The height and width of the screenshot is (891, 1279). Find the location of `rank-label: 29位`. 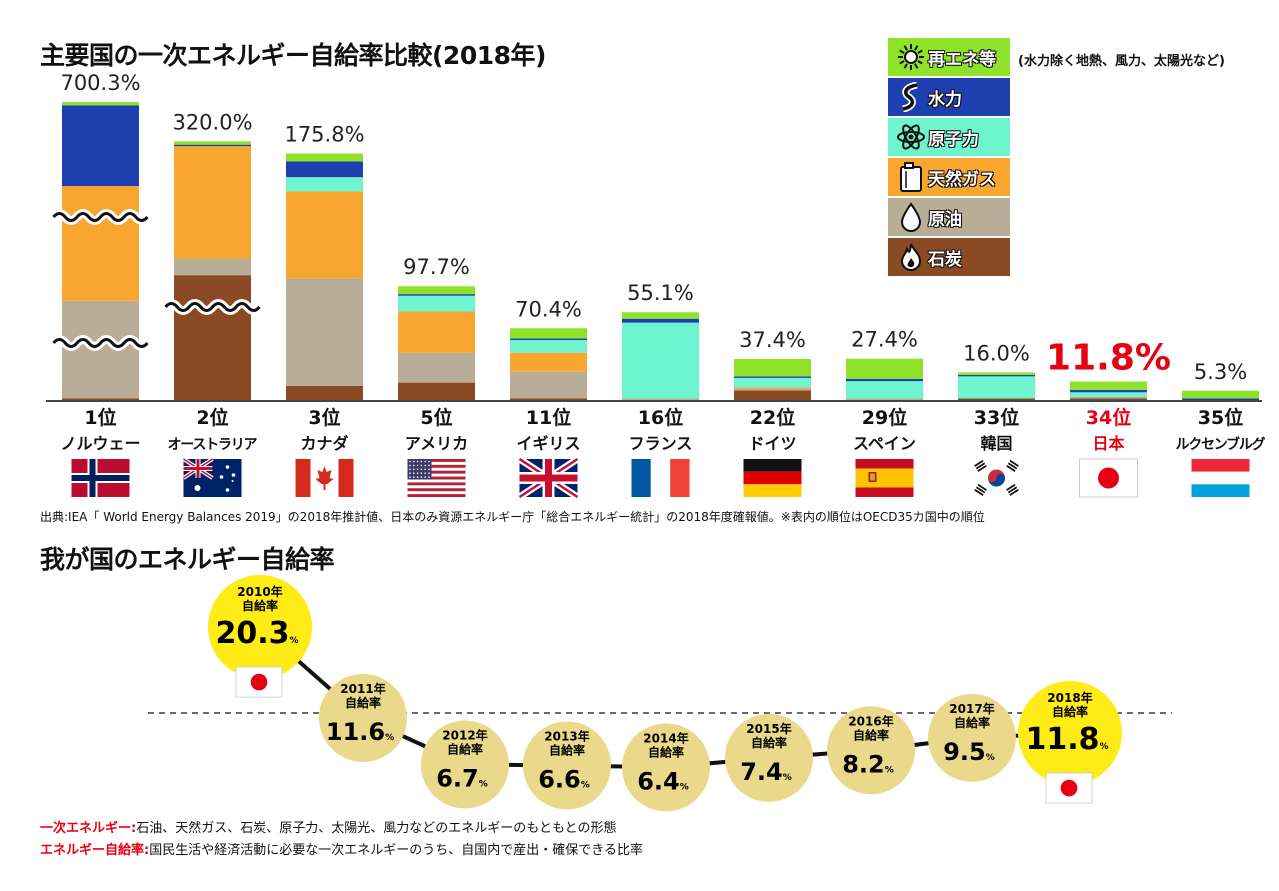

rank-label: 29位 is located at coordinates (884, 417).